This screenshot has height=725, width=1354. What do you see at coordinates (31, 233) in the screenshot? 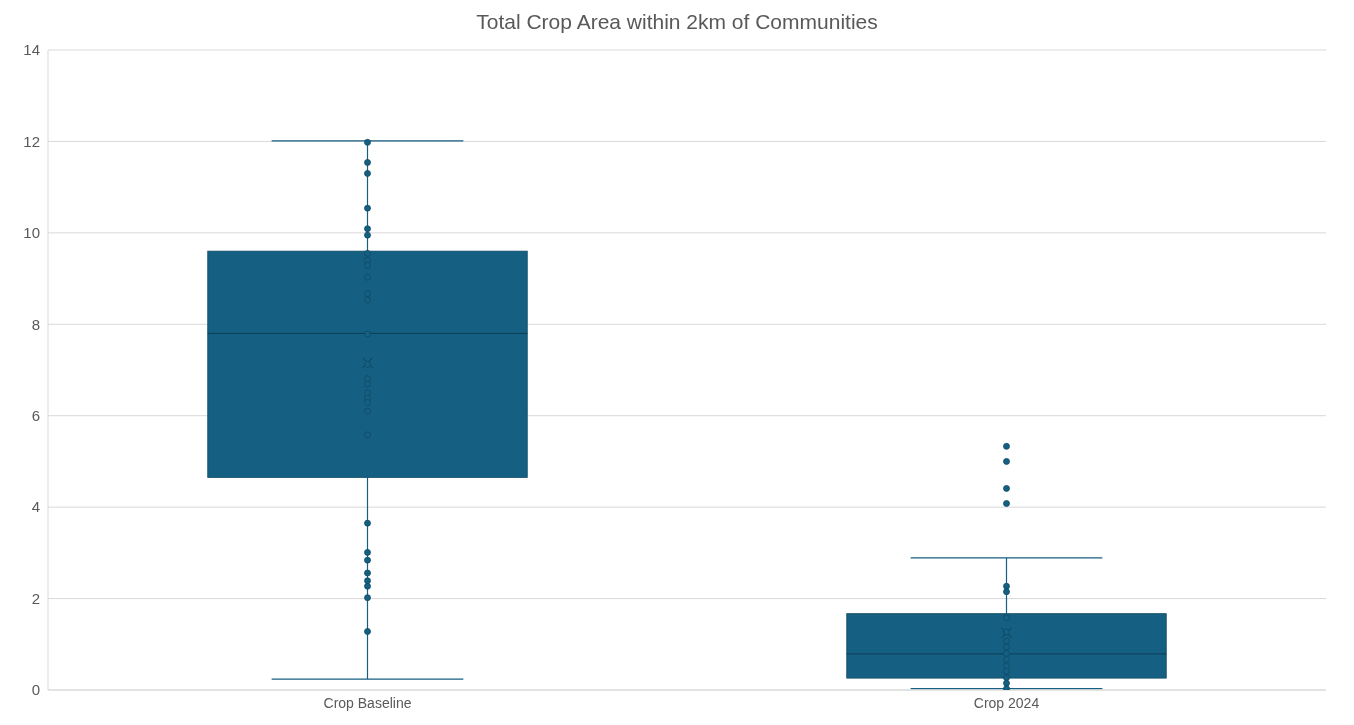
I see `y-tick-label: 10` at bounding box center [31, 233].